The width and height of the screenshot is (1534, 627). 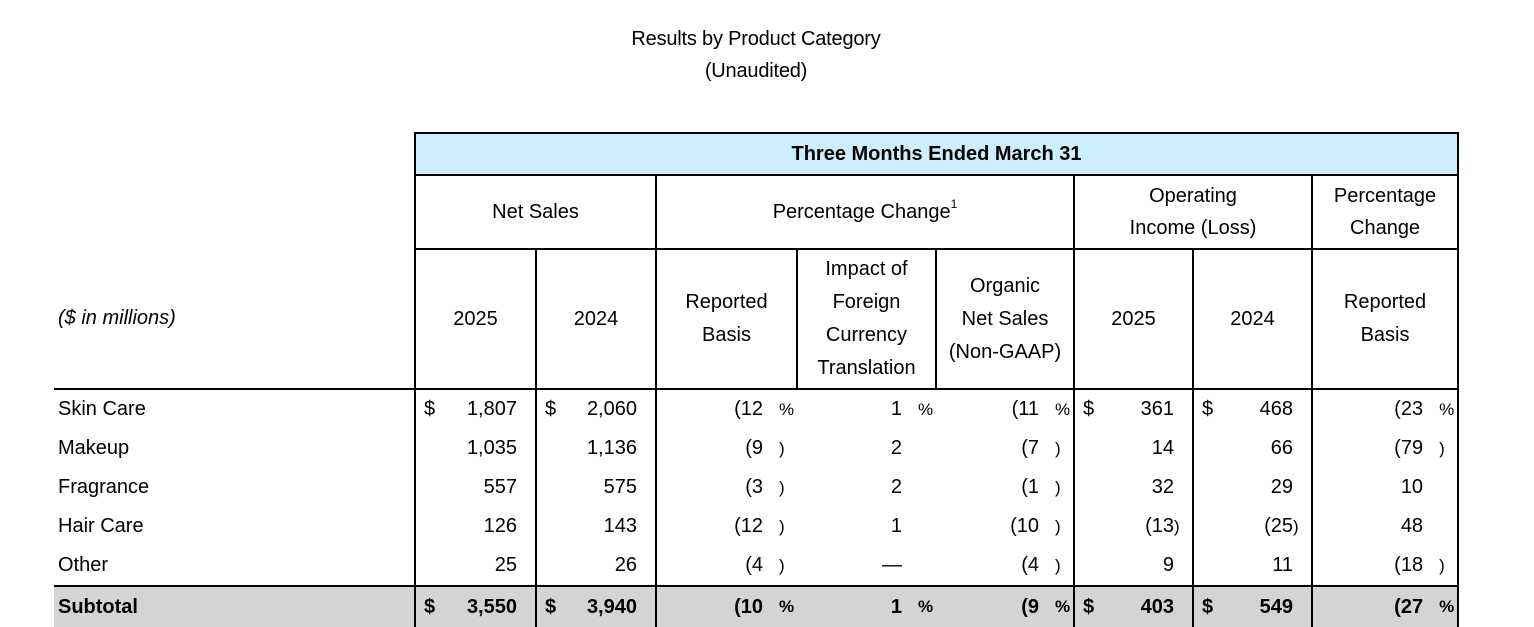 I want to click on operating-income-2025: (13, so click(x=1159, y=526).